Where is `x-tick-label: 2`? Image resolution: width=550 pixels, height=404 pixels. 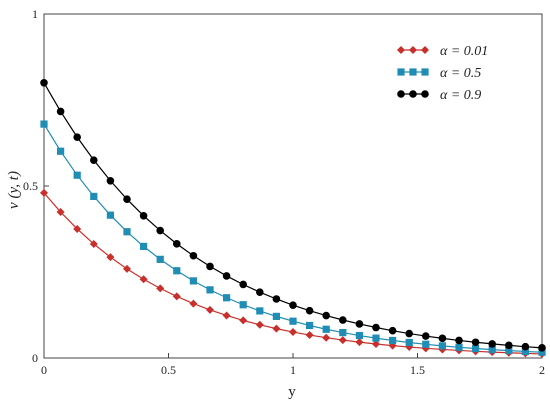 x-tick-label: 2 is located at coordinates (542, 370).